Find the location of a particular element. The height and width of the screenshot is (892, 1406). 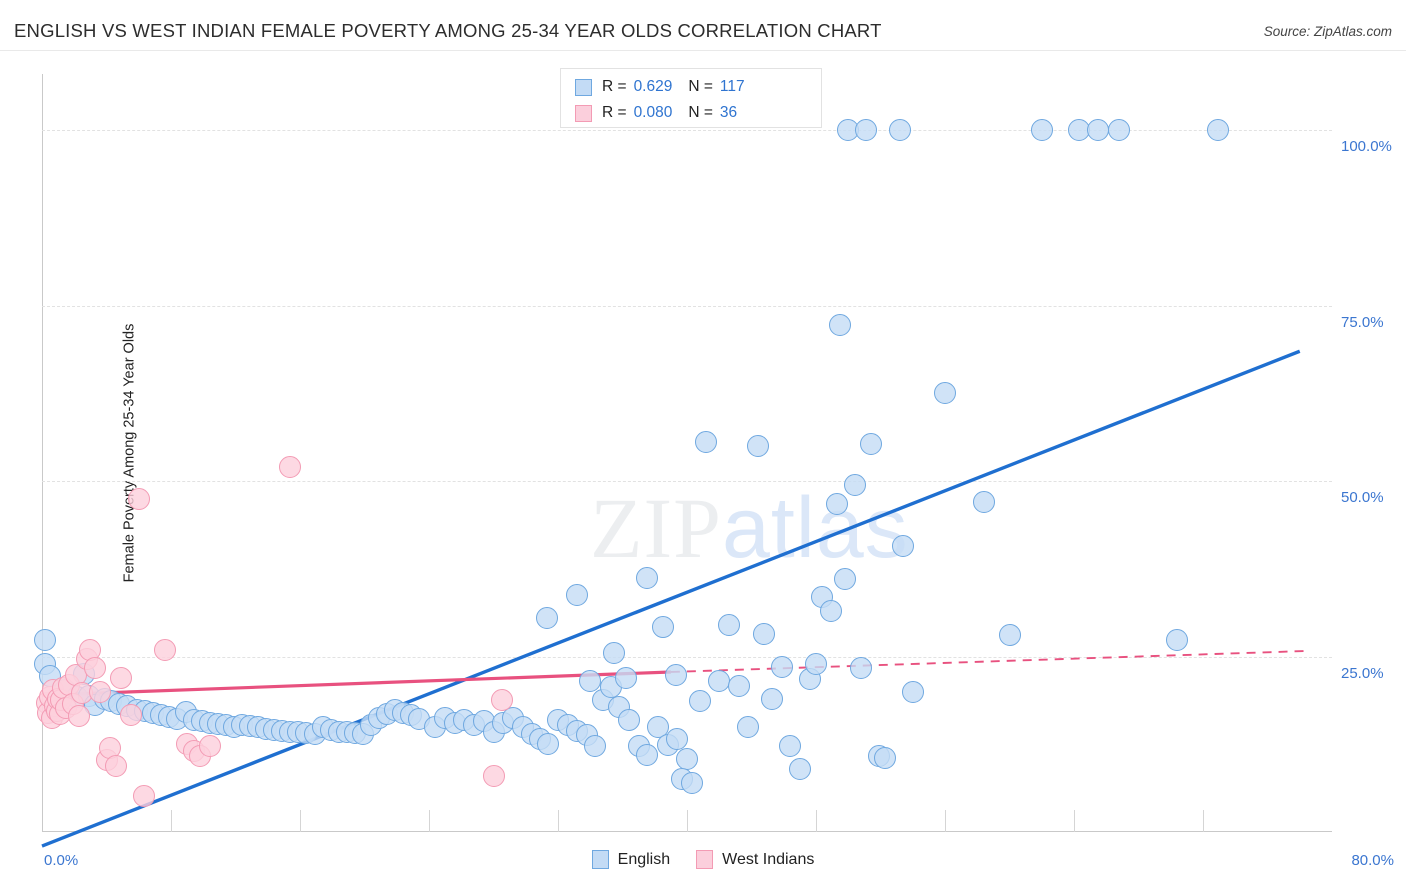

stats-r-value-english: 0.629 is located at coordinates (653, 86).